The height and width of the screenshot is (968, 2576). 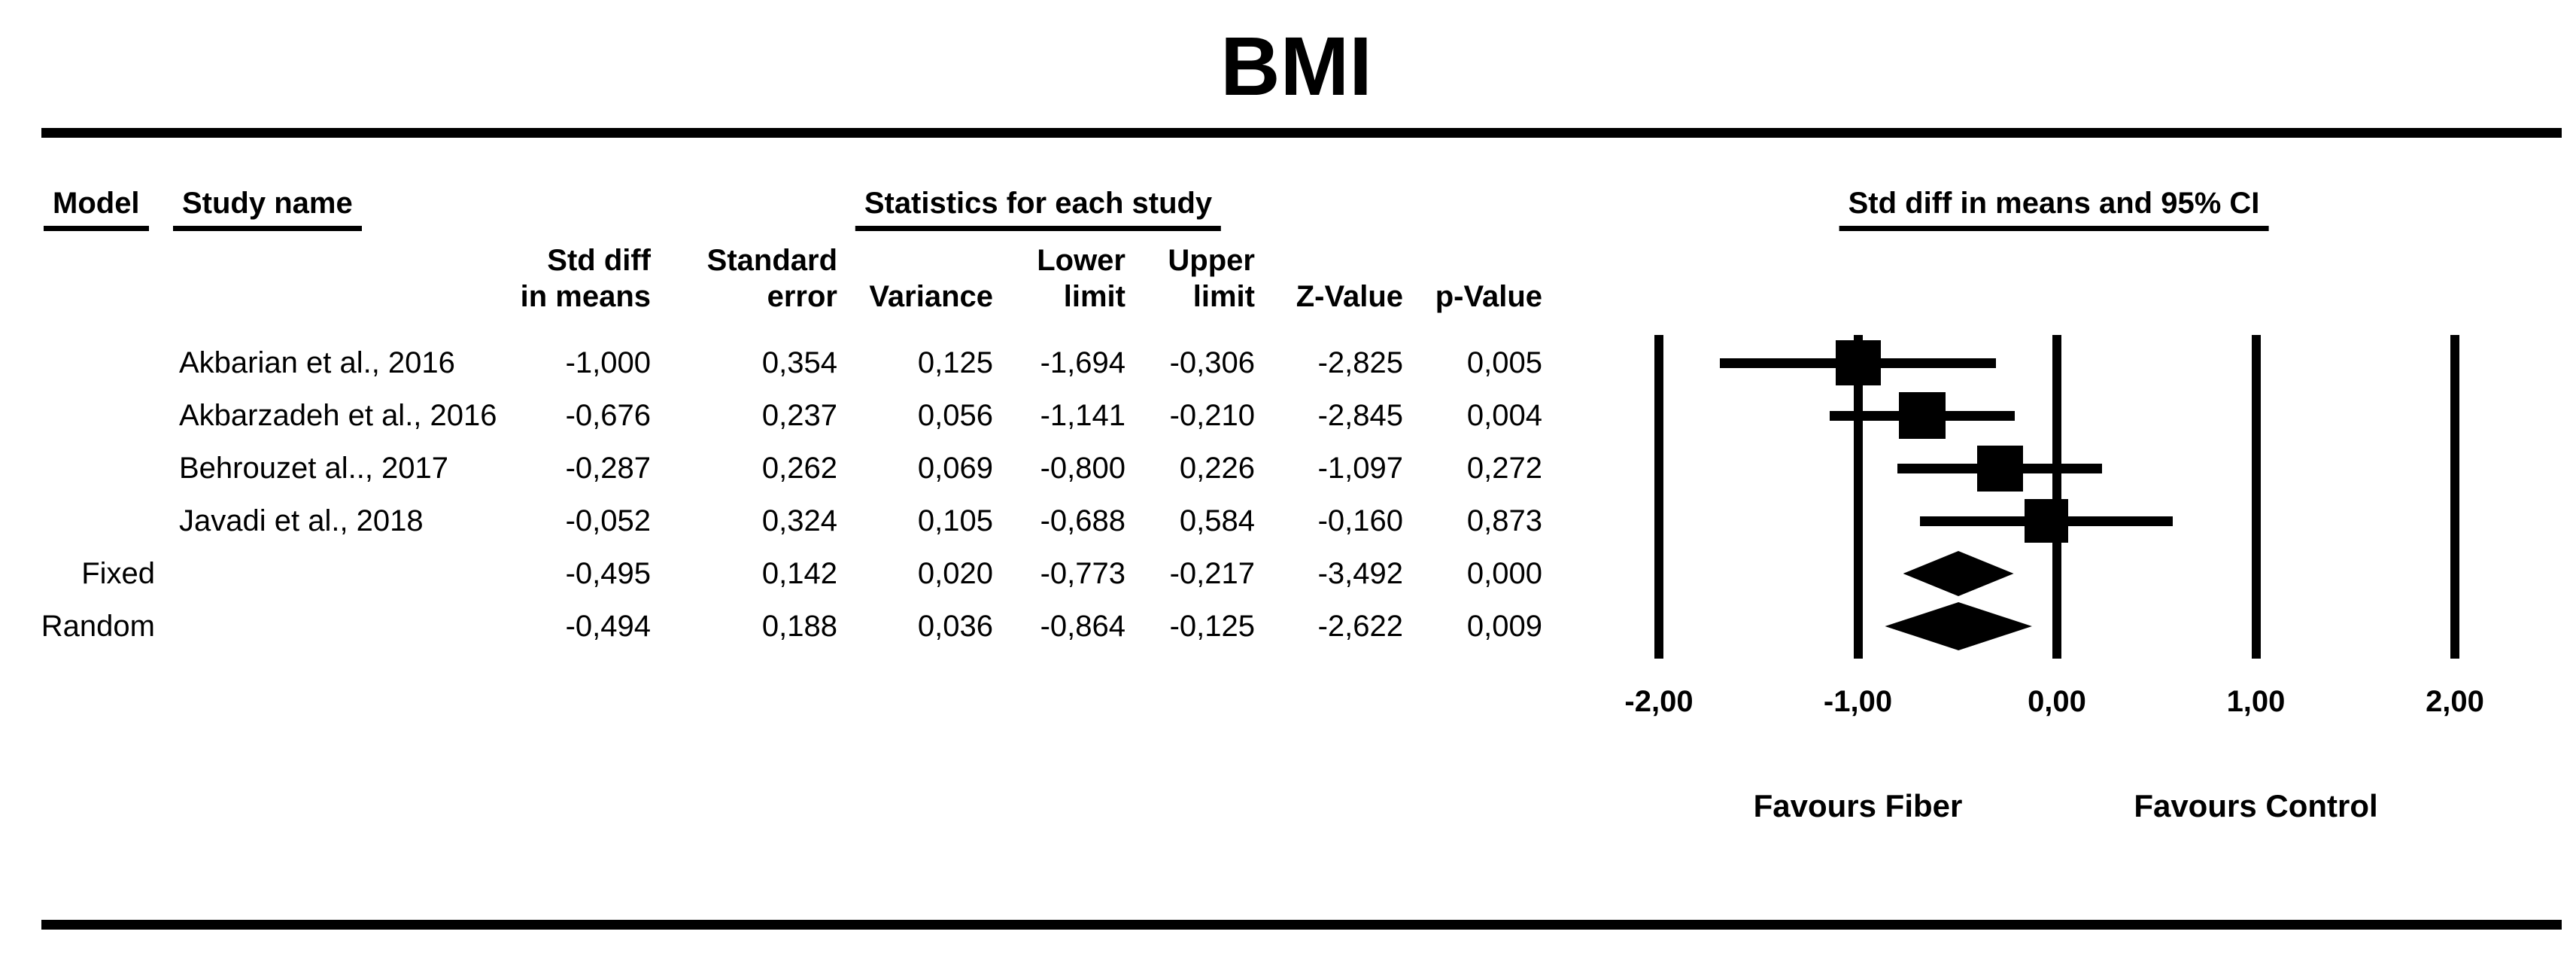 I want to click on study-cell: Akbarian et al., 2016, so click(x=317, y=363).